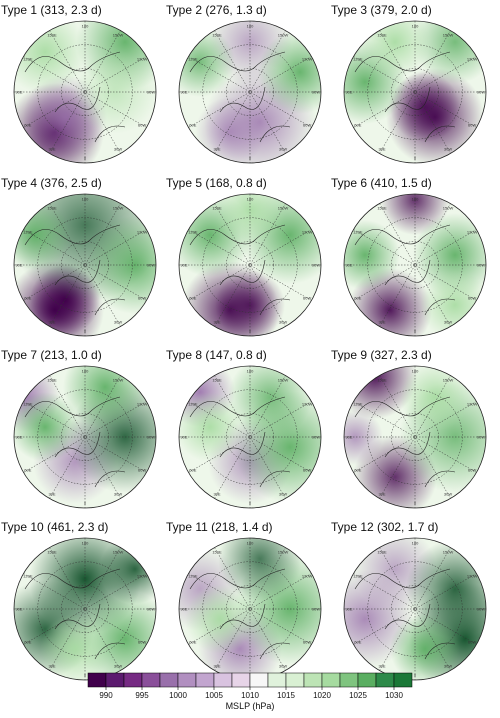  I want to click on panel-title: Type 8 (147, 0.8 d), so click(216, 355).